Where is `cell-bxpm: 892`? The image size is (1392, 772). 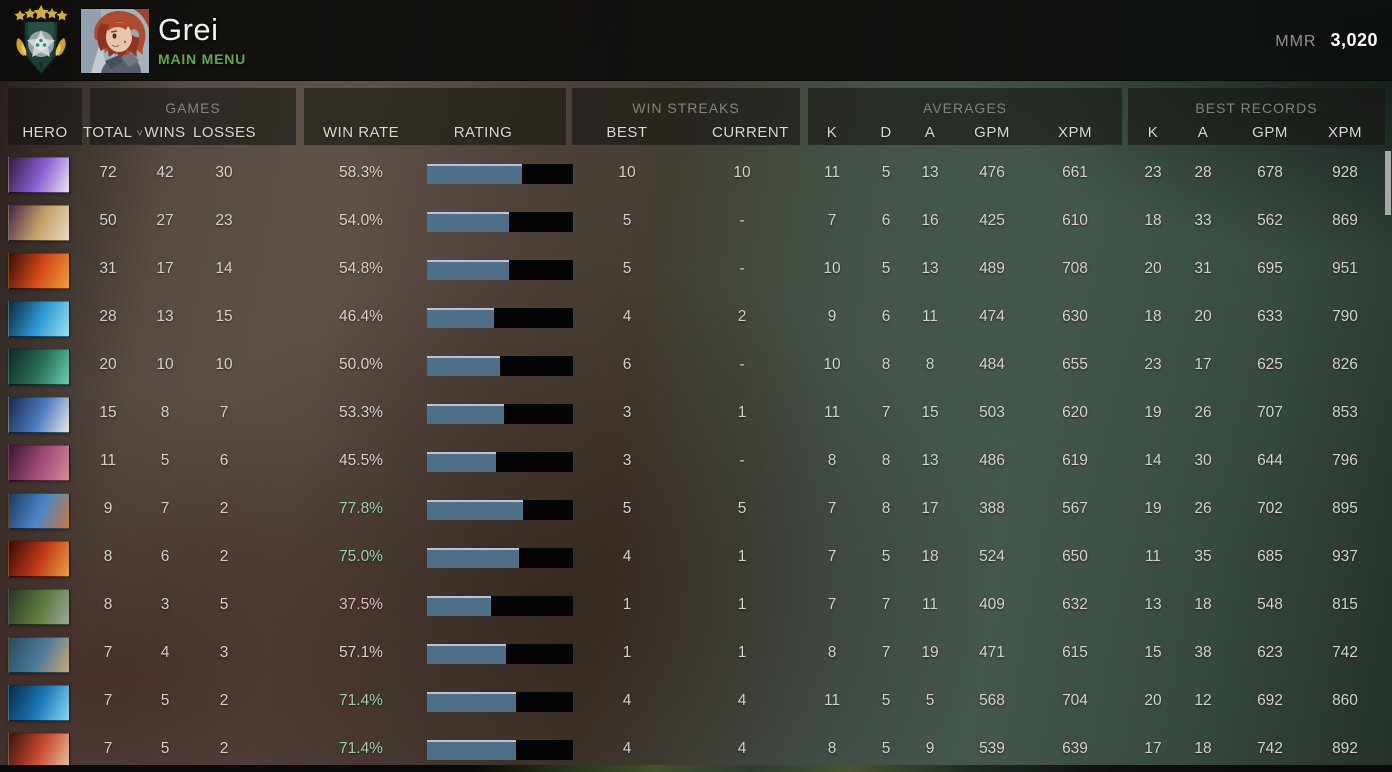 cell-bxpm: 892 is located at coordinates (1345, 748).